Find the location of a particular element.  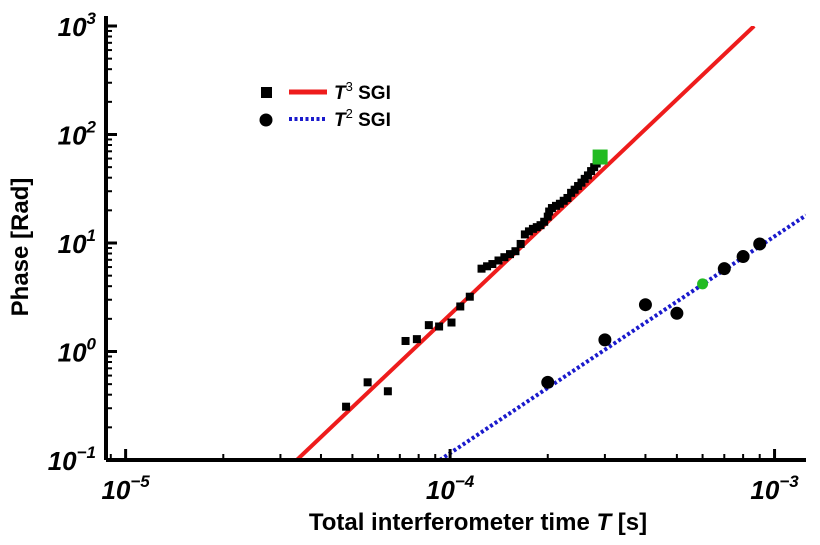

legend-circle-marker is located at coordinates (266, 120).